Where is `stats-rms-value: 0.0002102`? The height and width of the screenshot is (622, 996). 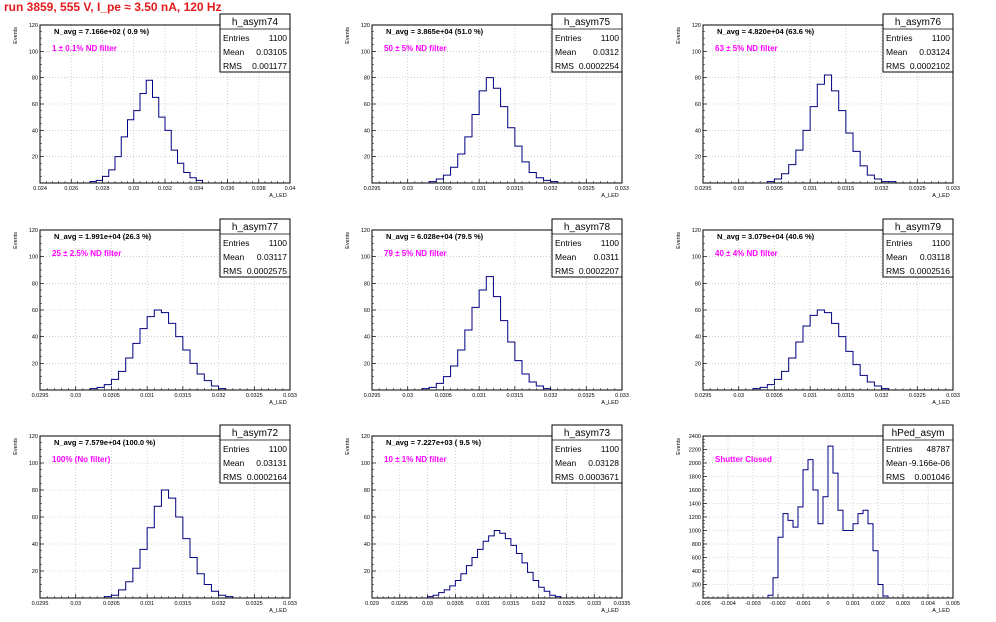 stats-rms-value: 0.0002102 is located at coordinates (930, 66).